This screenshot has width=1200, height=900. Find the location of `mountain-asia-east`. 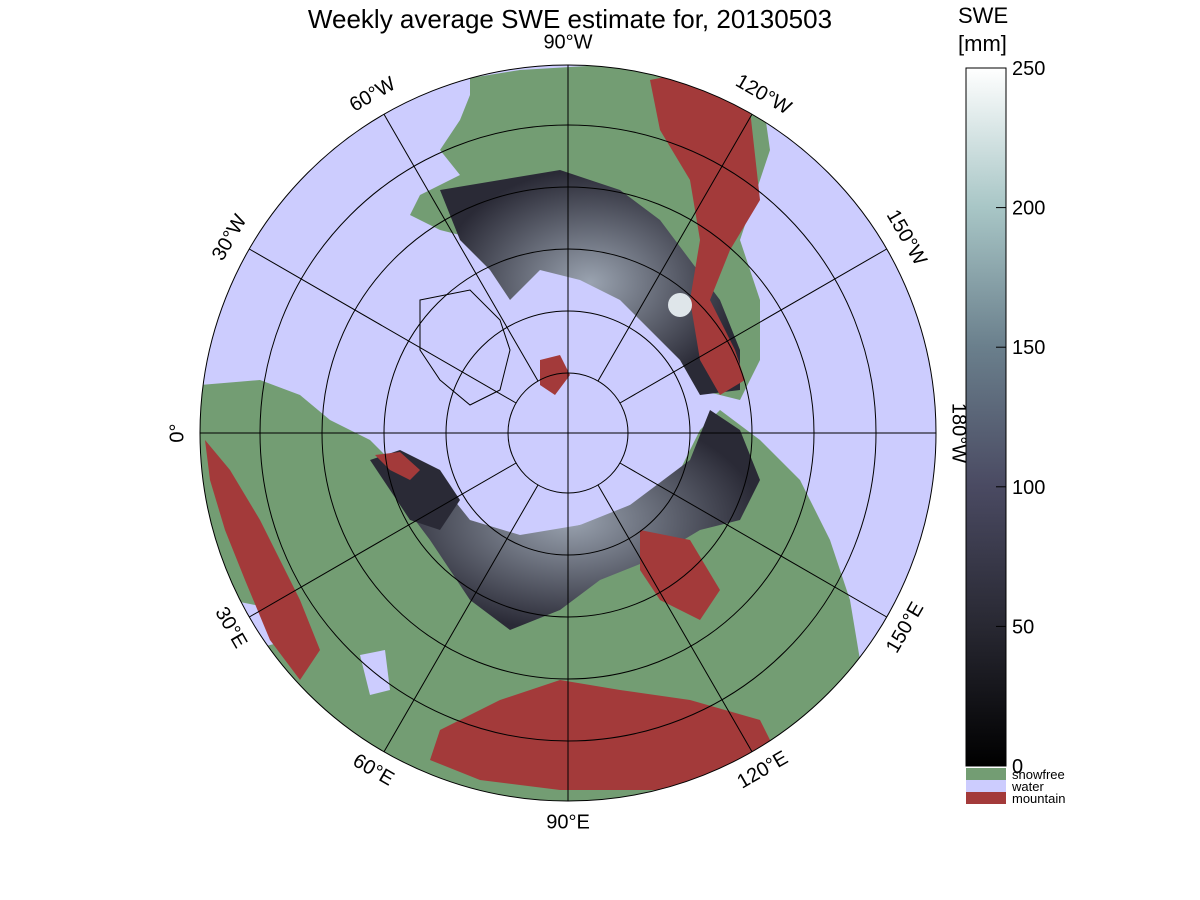

mountain-asia-east is located at coordinates (680, 575).